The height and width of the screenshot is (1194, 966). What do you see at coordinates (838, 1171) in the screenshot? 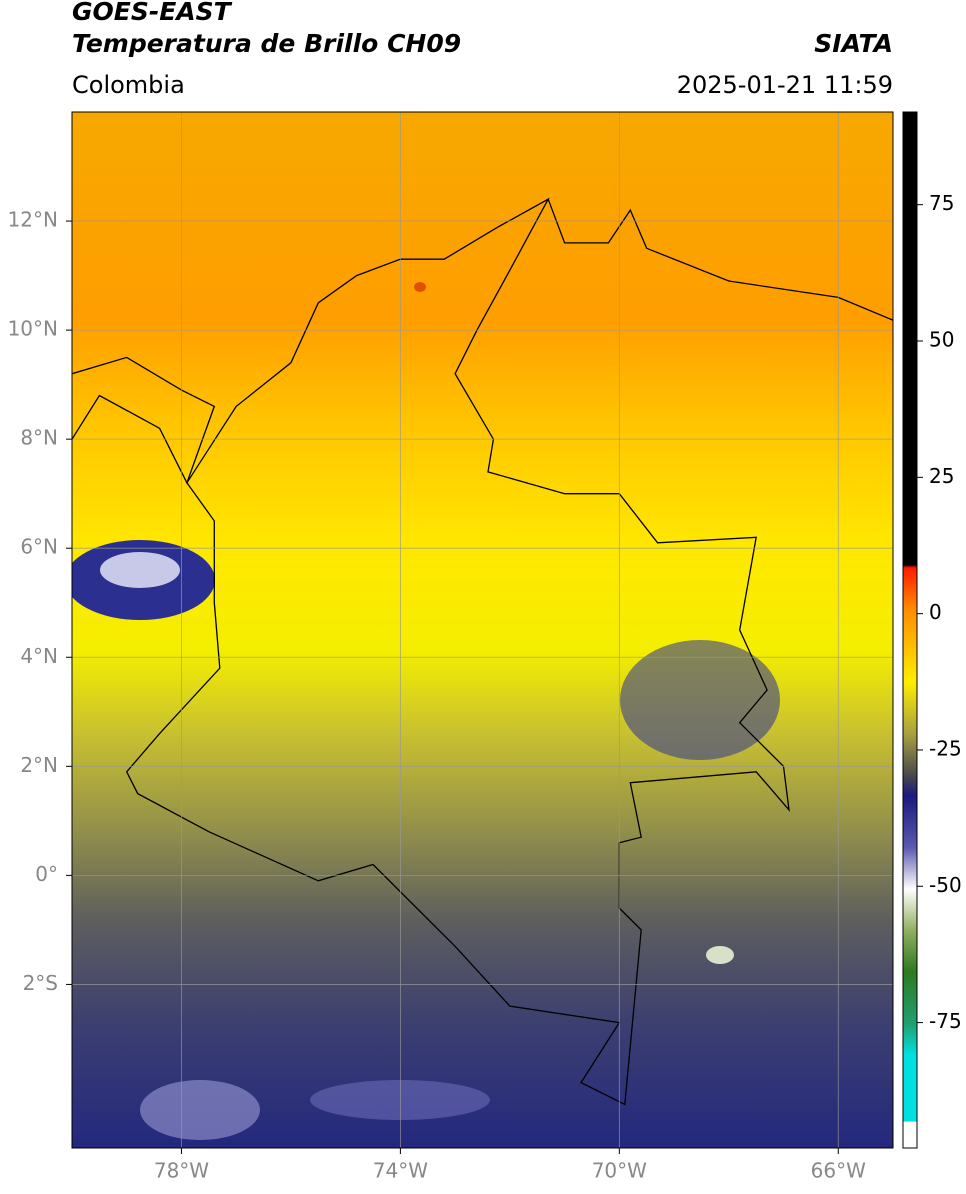
I see `x-tick-label: 66°W` at bounding box center [838, 1171].